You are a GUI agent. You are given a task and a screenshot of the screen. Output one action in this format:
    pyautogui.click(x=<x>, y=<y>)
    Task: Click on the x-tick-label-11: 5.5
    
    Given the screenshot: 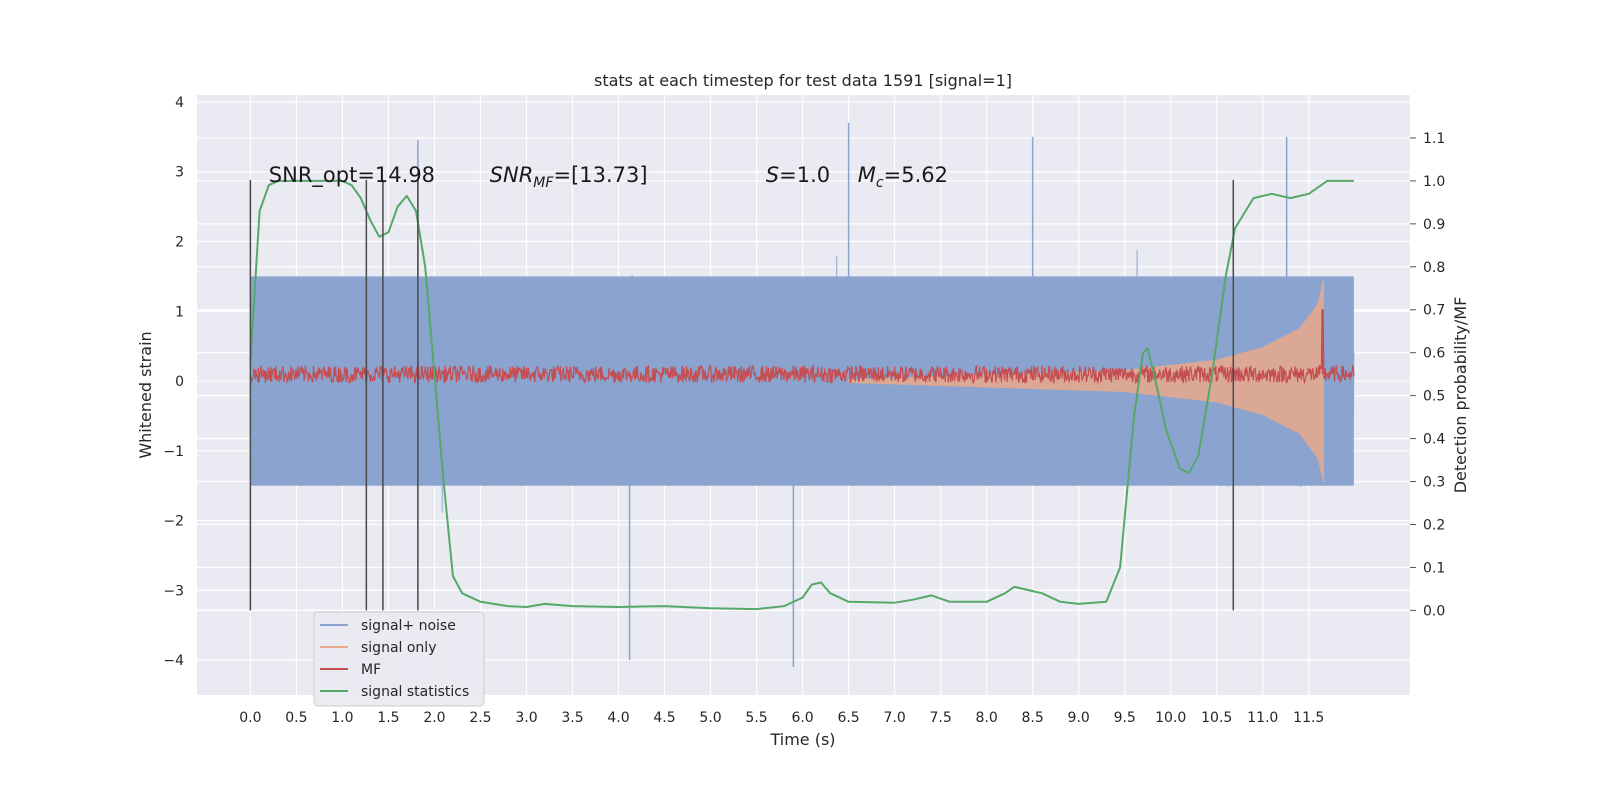 What is the action you would take?
    pyautogui.click(x=756, y=718)
    